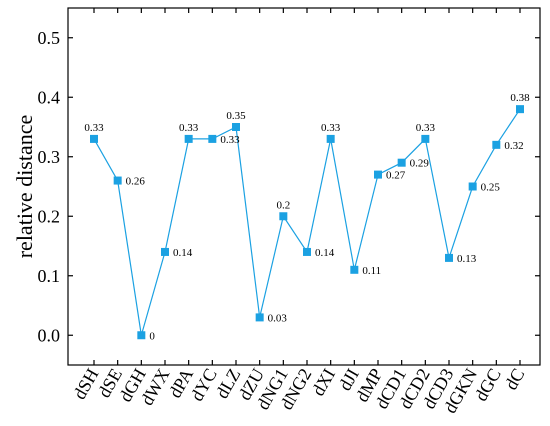 The width and height of the screenshot is (550, 426). I want to click on data-label: 0.32, so click(513, 146).